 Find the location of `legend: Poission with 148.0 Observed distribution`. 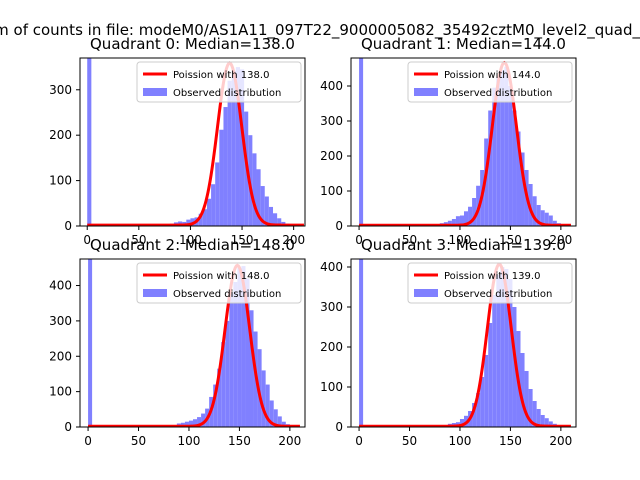

legend: Poission with 148.0 Observed distribution is located at coordinates (219, 283).